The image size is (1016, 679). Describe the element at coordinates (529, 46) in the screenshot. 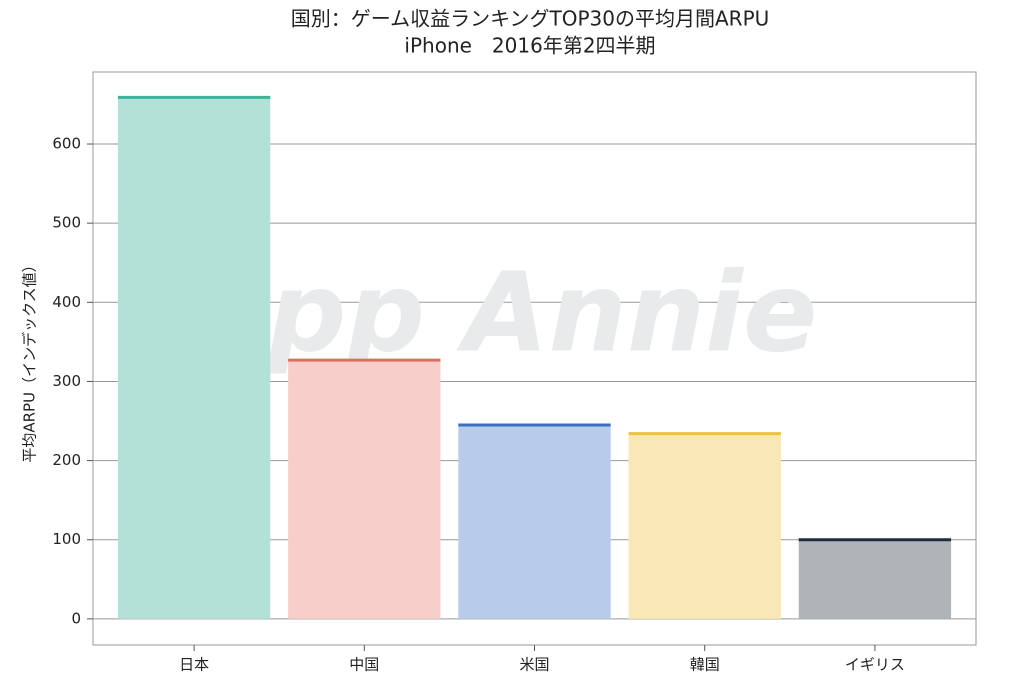

I see `chart-subtitle: iPhone 2016年第2四半期` at that location.